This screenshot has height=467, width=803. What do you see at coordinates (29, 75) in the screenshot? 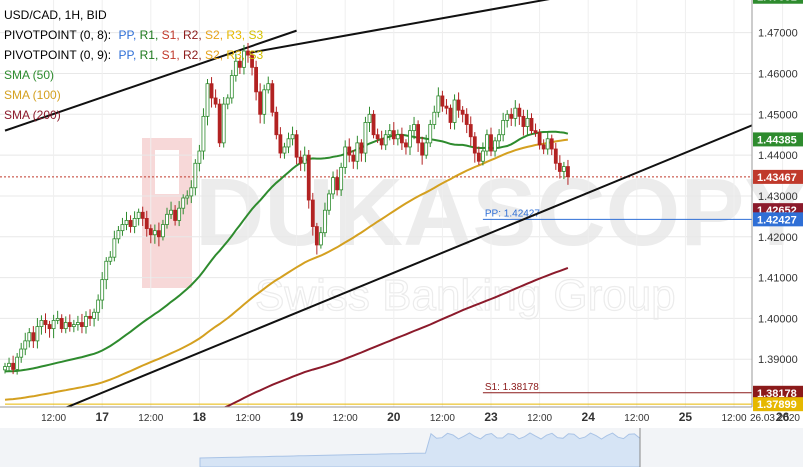
I see `legend-sma-50: SMA (50)` at bounding box center [29, 75].